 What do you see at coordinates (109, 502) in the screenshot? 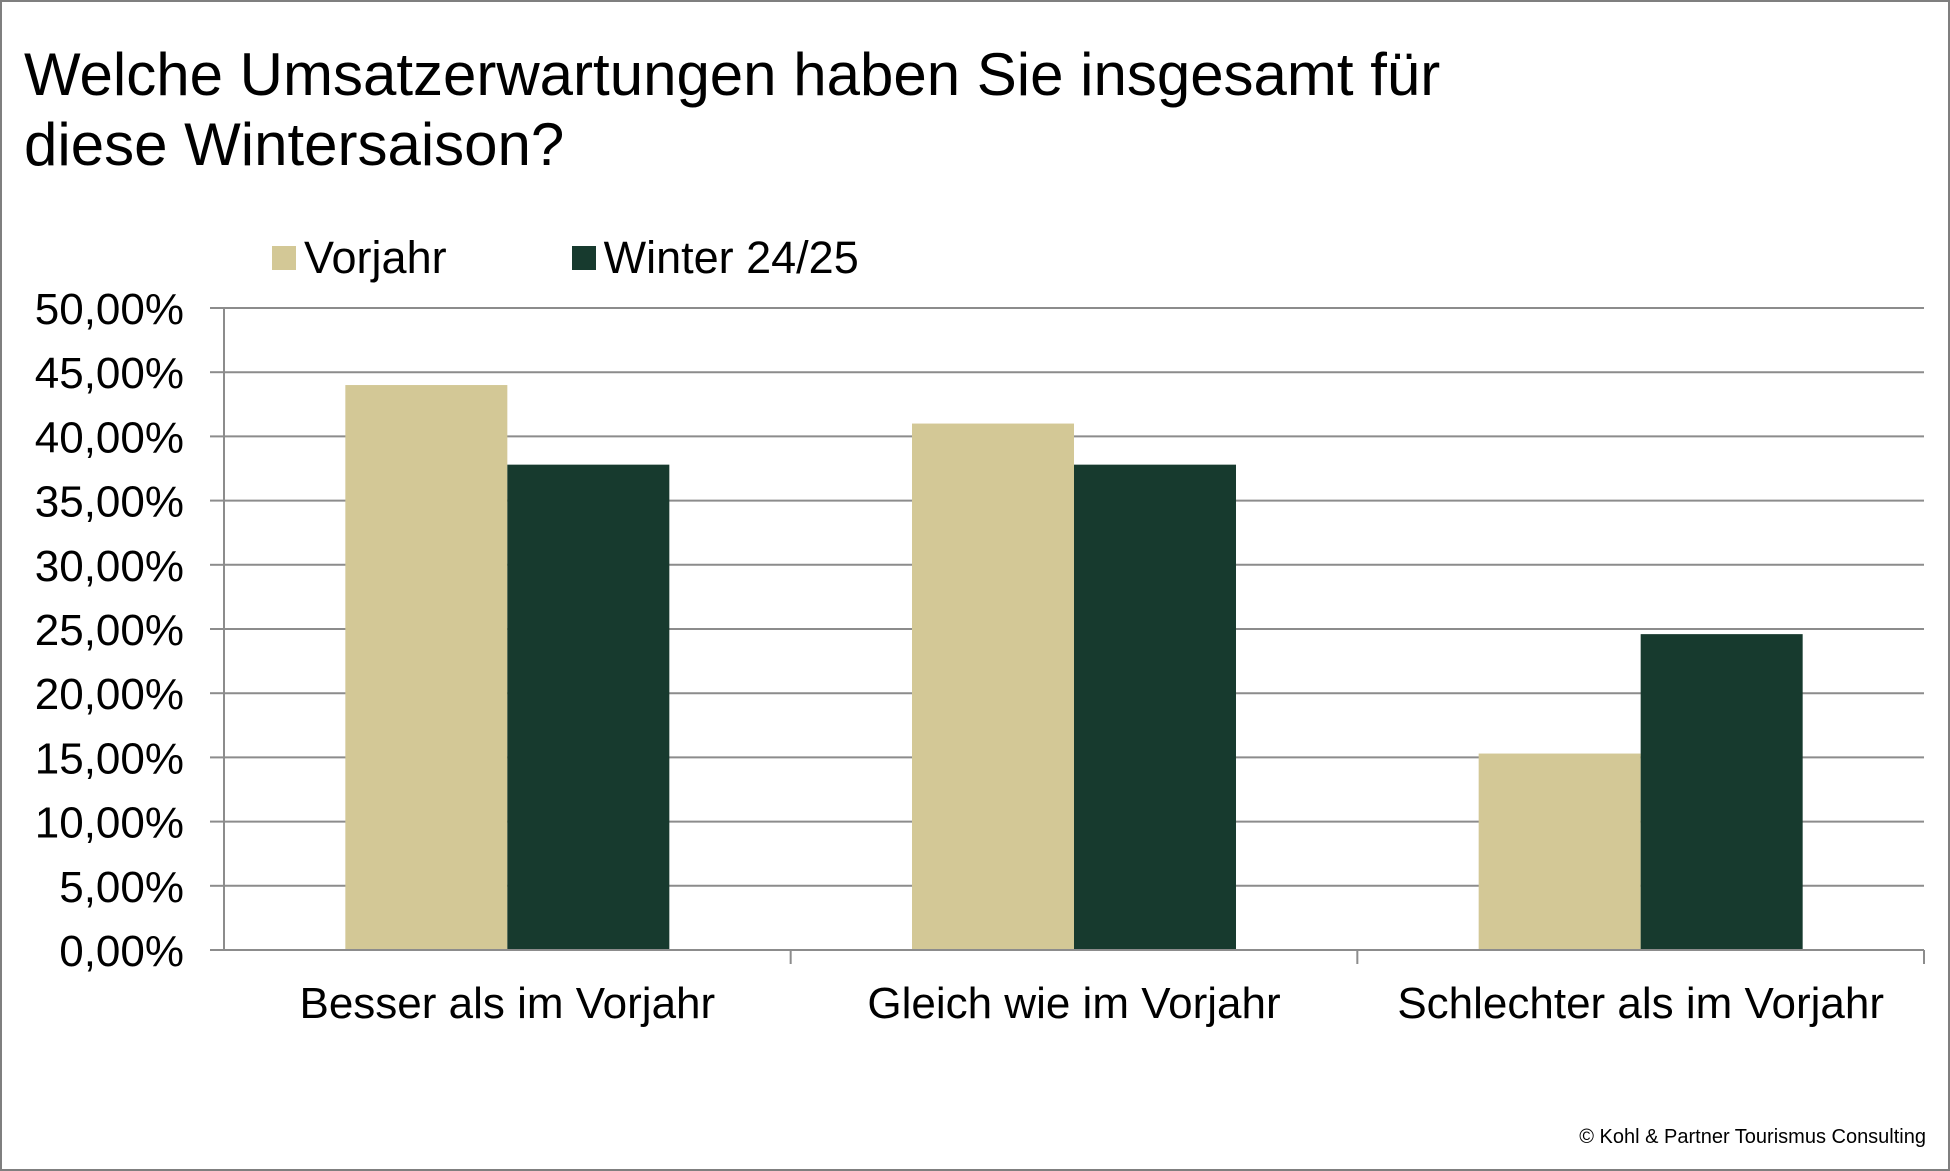
I see `y-tick-label: 35,00%` at bounding box center [109, 502].